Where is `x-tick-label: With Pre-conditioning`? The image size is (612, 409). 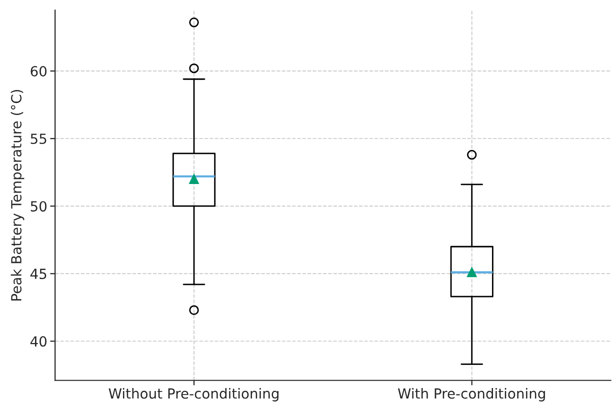 x-tick-label: With Pre-conditioning is located at coordinates (471, 395).